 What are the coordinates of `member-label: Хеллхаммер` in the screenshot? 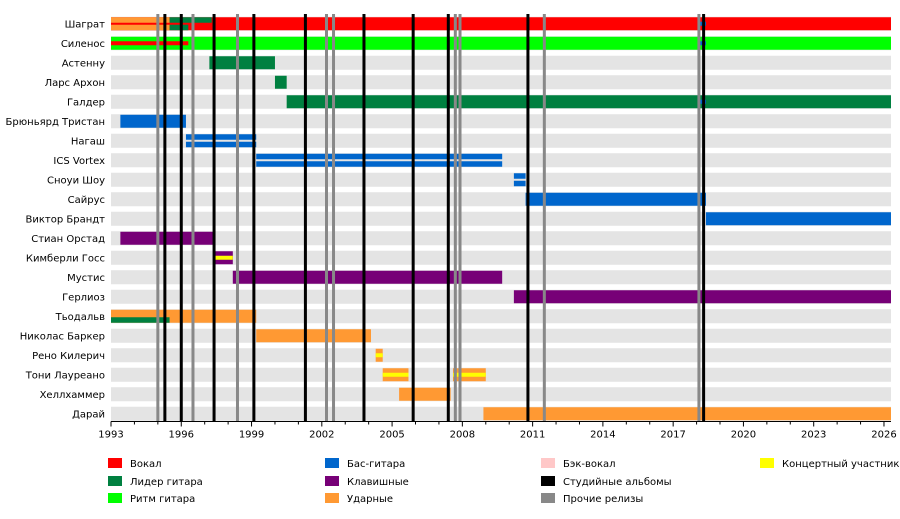 It's located at (72, 395).